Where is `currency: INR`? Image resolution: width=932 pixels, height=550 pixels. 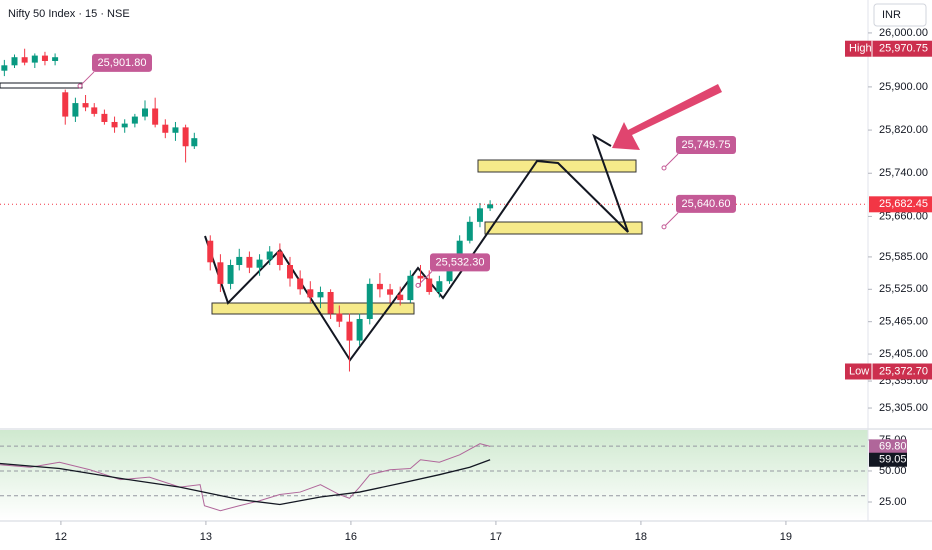
currency: INR is located at coordinates (891, 15).